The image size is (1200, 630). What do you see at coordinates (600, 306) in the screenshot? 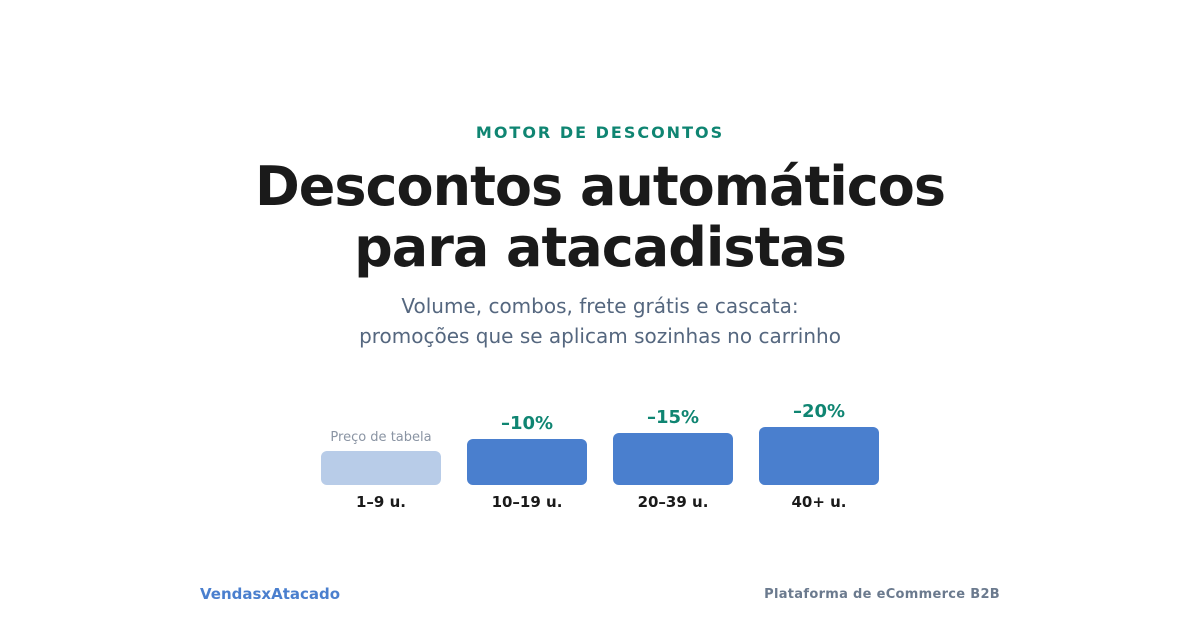
I see `subtitle-line-1: Volume, combos, frete grátis e cascata:` at bounding box center [600, 306].